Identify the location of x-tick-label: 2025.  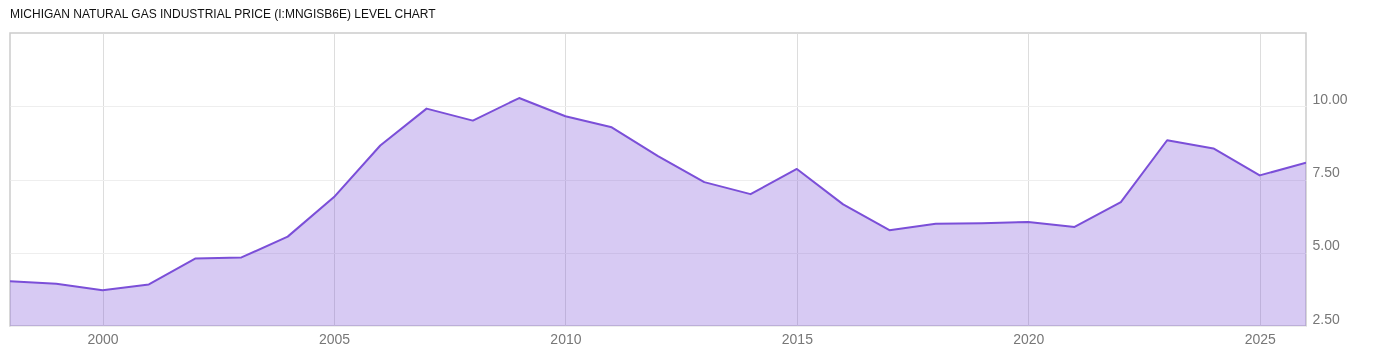
(1260, 338).